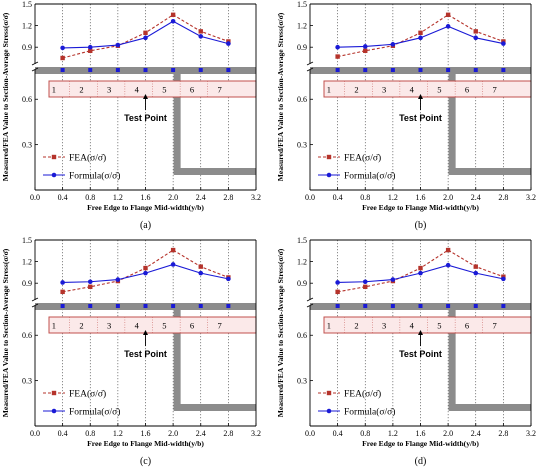  Describe the element at coordinates (35, 302) in the screenshot. I see `axis-break-mark` at that location.